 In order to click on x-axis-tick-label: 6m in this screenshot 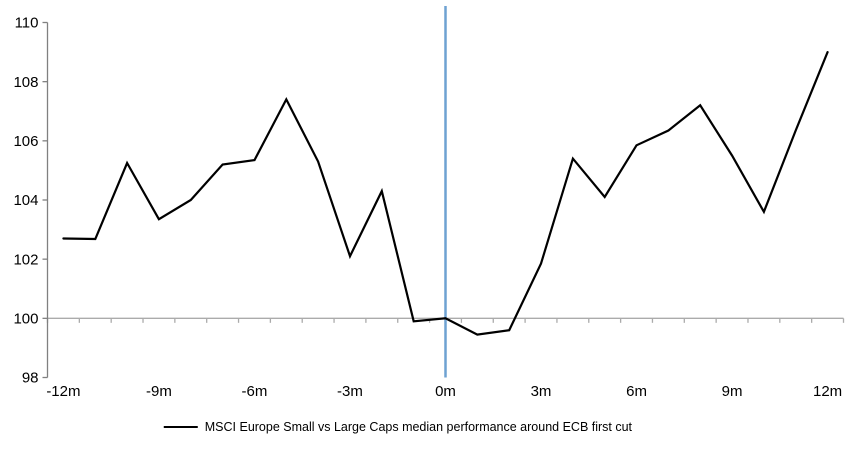, I will do `click(636, 391)`.